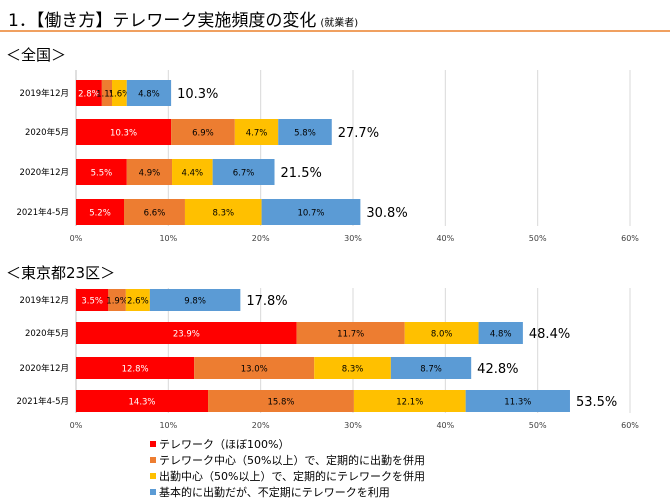 The height and width of the screenshot is (502, 670). I want to click on data-label: 23.9%, so click(186, 335).